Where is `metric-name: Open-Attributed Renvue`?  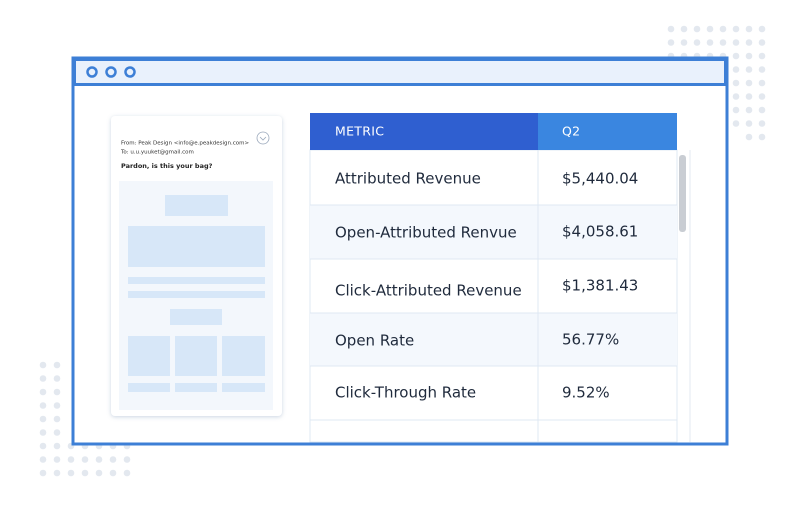 metric-name: Open-Attributed Renvue is located at coordinates (426, 233).